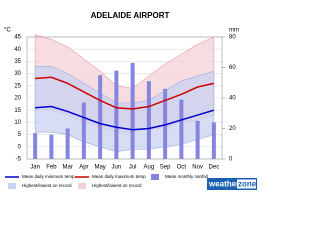  I want to click on y-tick-label: 20, so click(17, 99).